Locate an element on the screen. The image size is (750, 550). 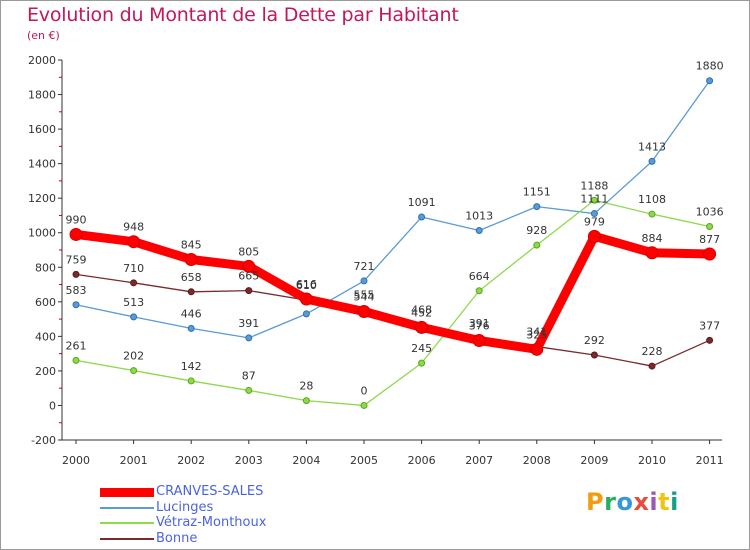
data-label: 376 is located at coordinates (479, 326).